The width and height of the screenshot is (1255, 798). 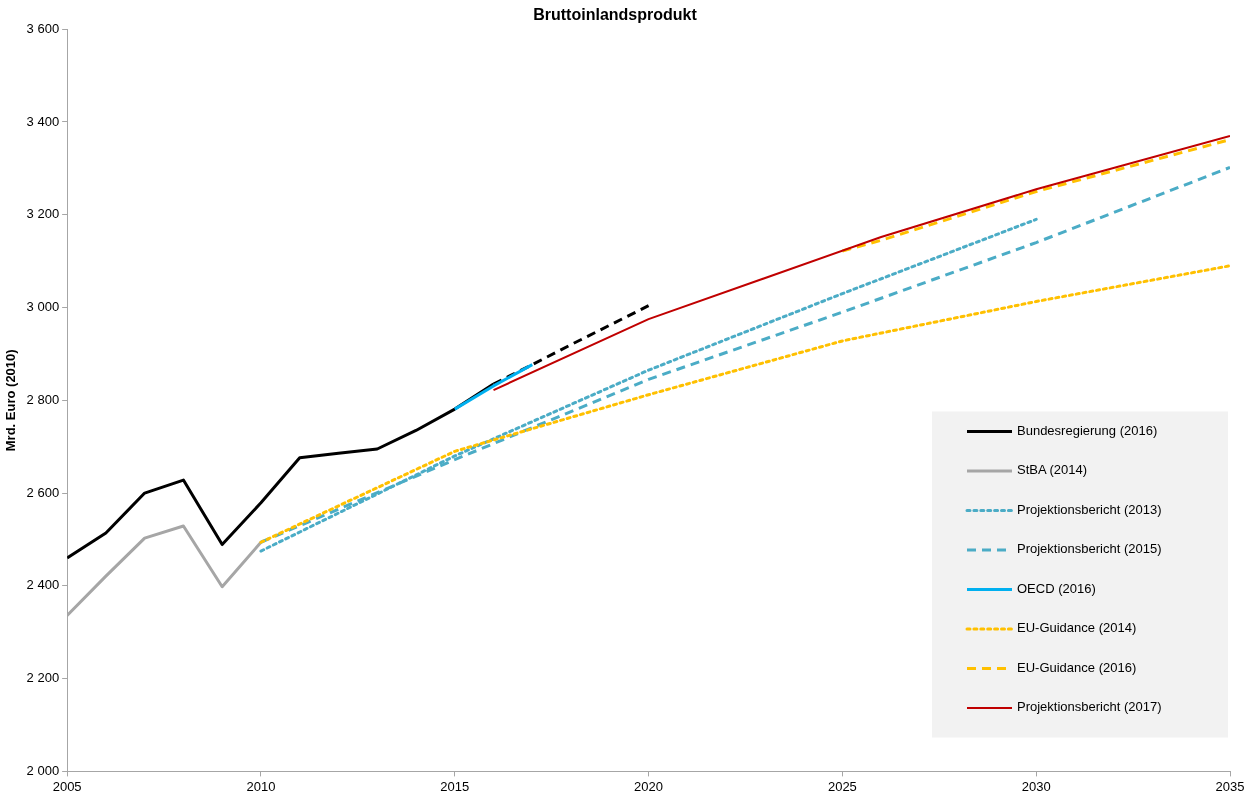 What do you see at coordinates (43, 307) in the screenshot?
I see `y-tick-label: 3 000` at bounding box center [43, 307].